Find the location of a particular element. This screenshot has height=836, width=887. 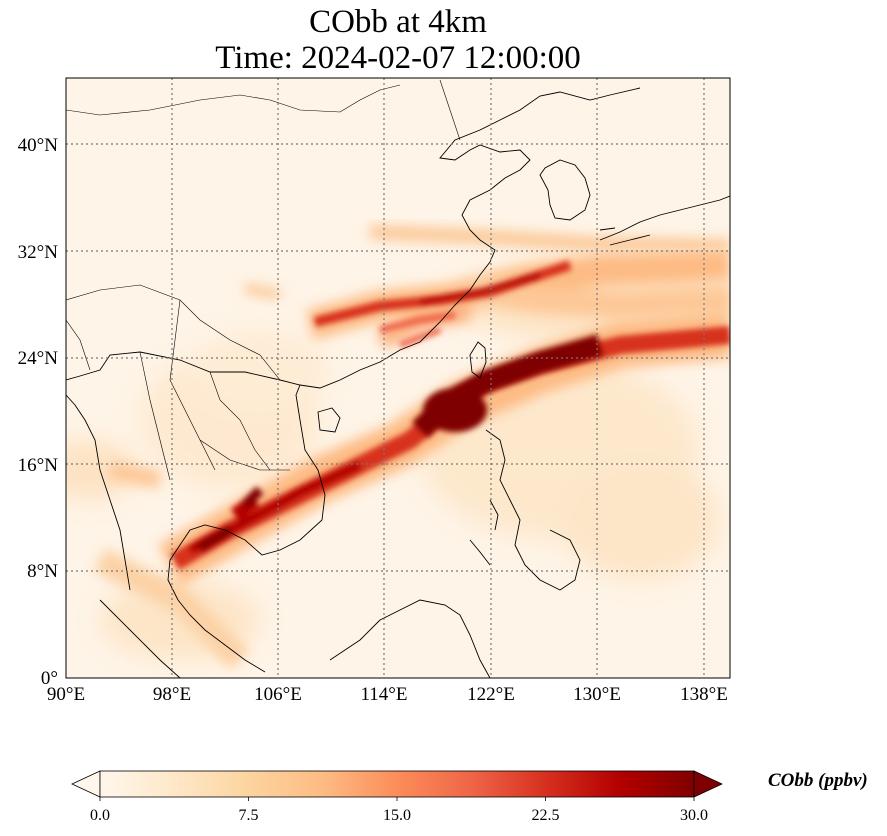

lat-tick-40: 40°N is located at coordinates (38, 145).